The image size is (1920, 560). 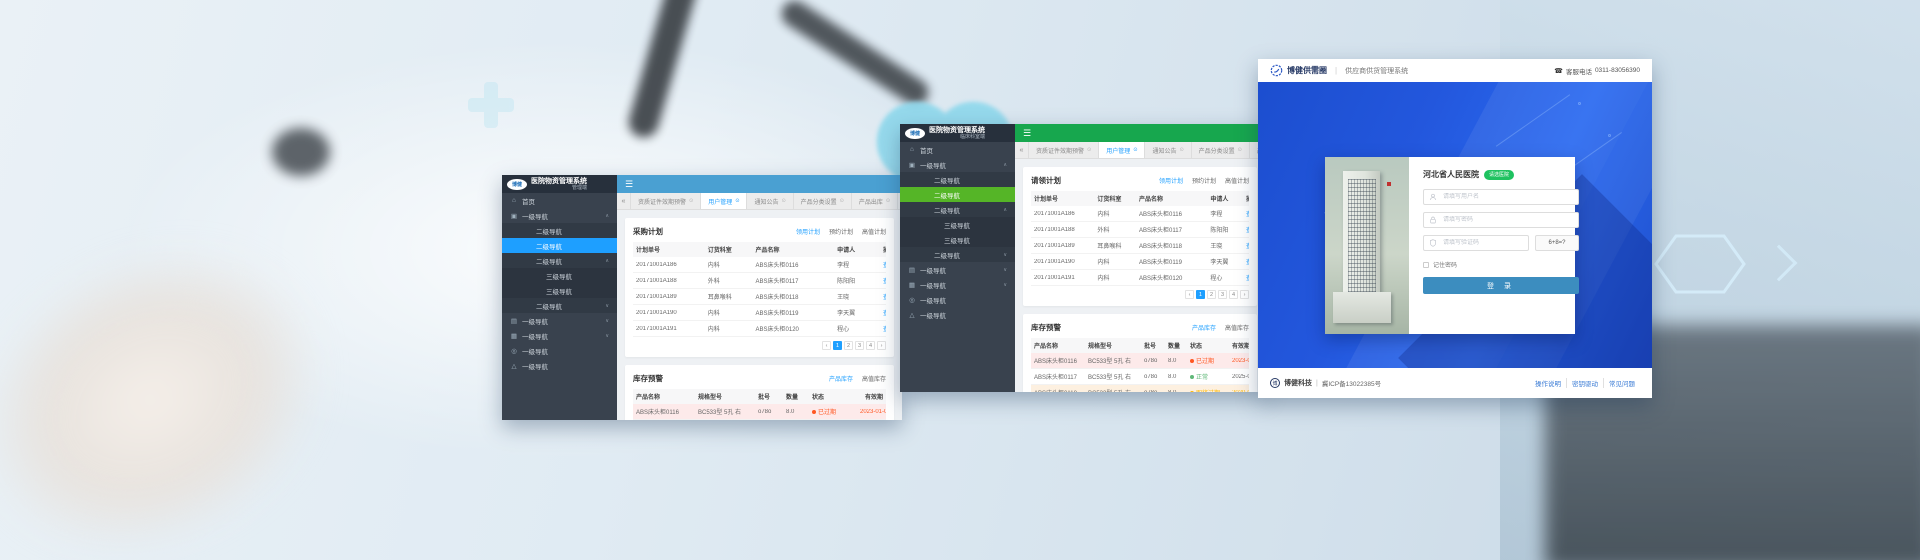 What do you see at coordinates (1351, 384) in the screenshot?
I see `icp-number: 冀ICP备13022385号` at bounding box center [1351, 384].